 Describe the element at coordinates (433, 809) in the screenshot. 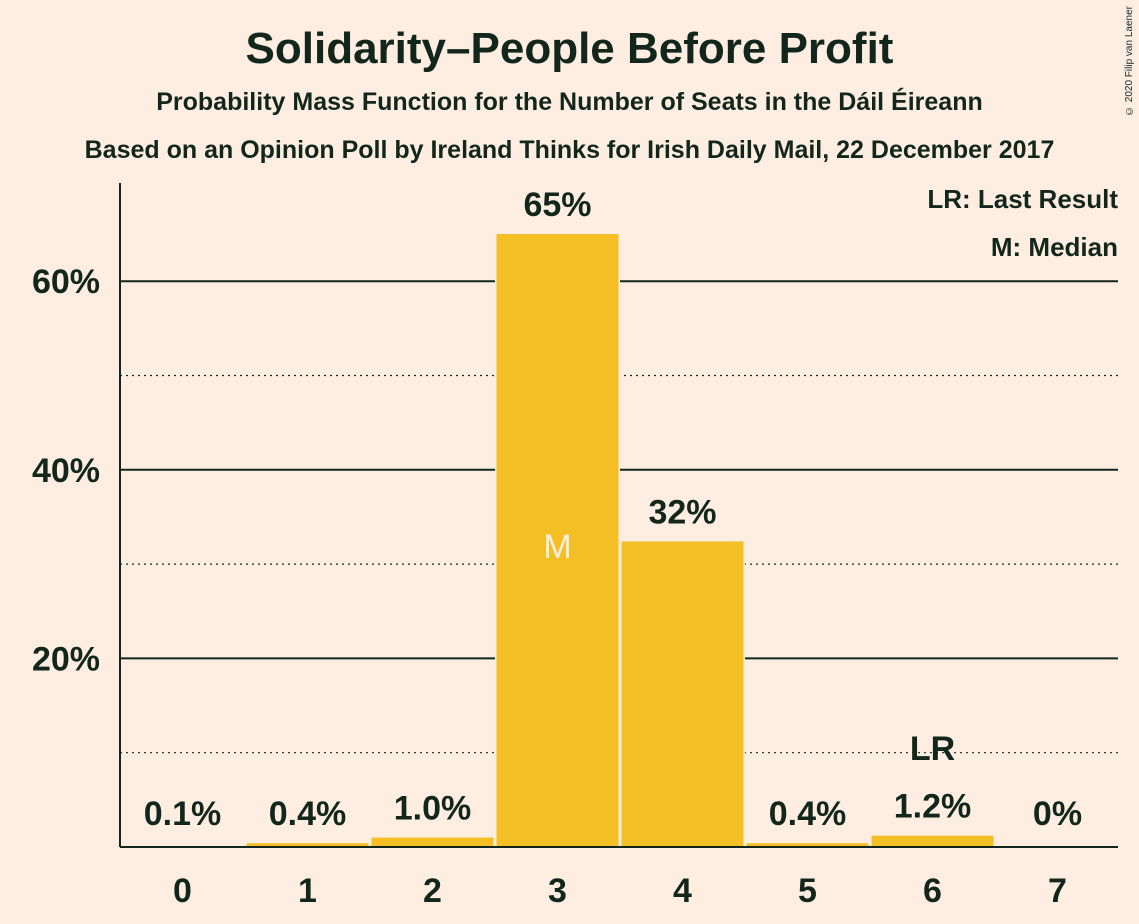

I see `data-label-2: 1.0%` at that location.